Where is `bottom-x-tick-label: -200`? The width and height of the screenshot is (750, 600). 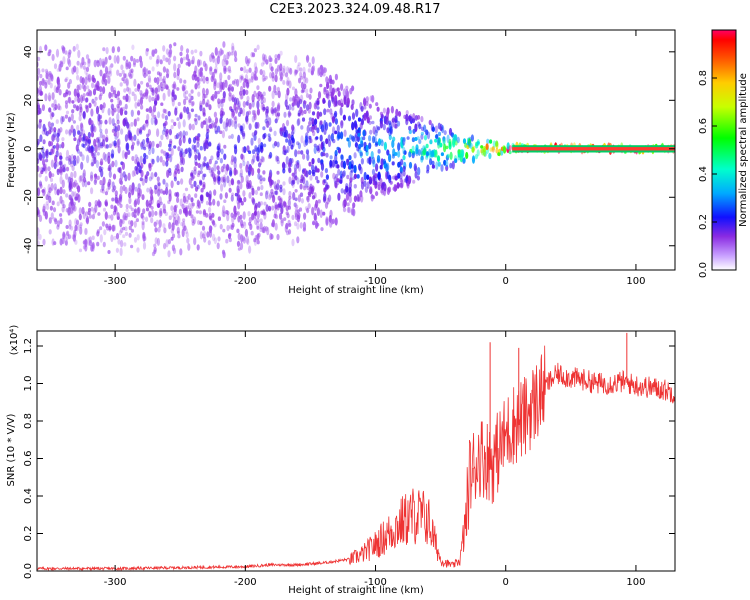 bottom-x-tick-label: -200 is located at coordinates (245, 582).